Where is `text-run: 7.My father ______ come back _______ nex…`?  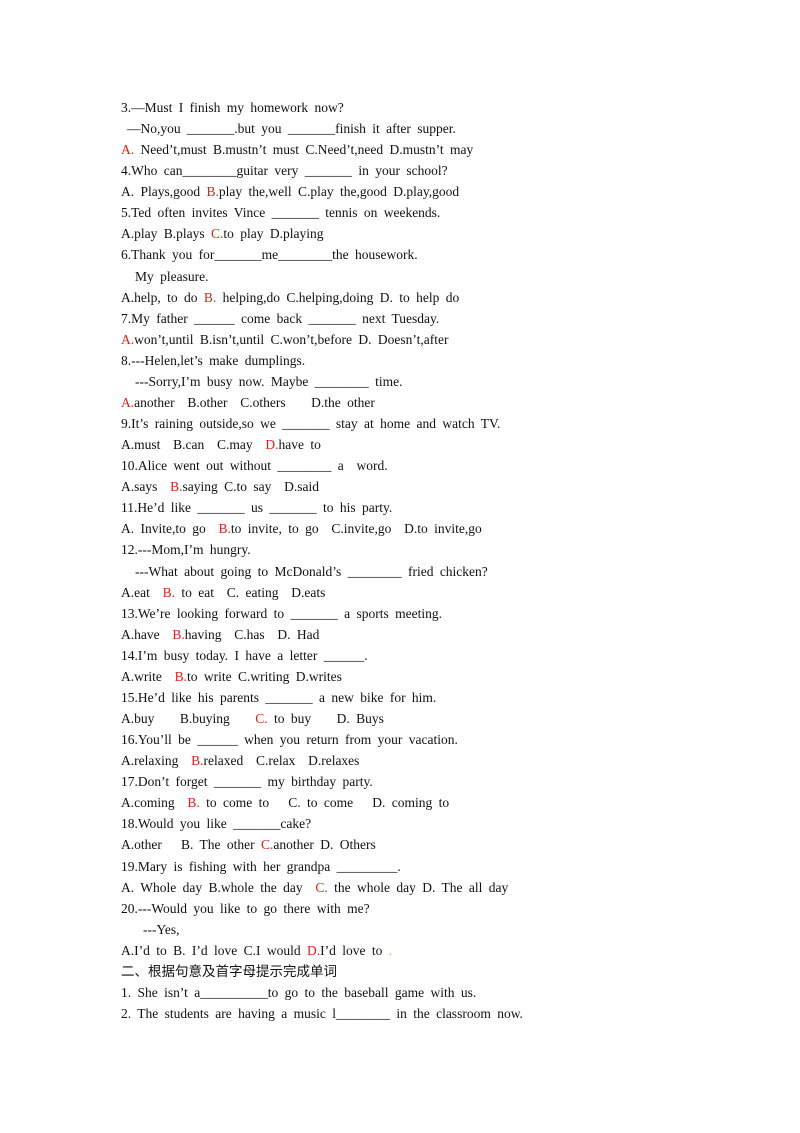
text-run: 7.My father ______ come back _______ nex… is located at coordinates (280, 318).